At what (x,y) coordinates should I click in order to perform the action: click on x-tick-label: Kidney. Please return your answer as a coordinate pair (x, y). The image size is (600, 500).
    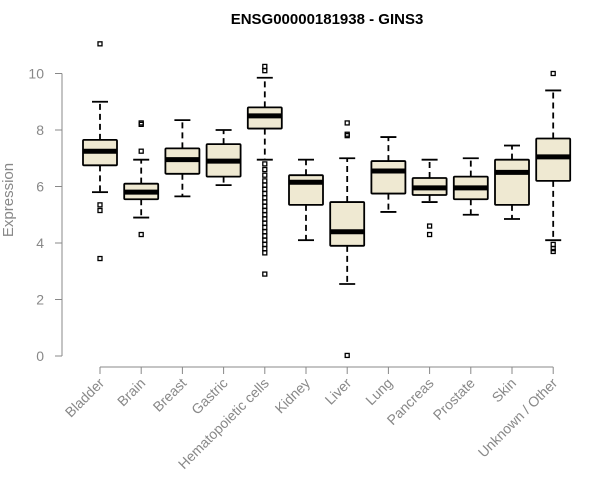
    Looking at the image, I should click on (293, 396).